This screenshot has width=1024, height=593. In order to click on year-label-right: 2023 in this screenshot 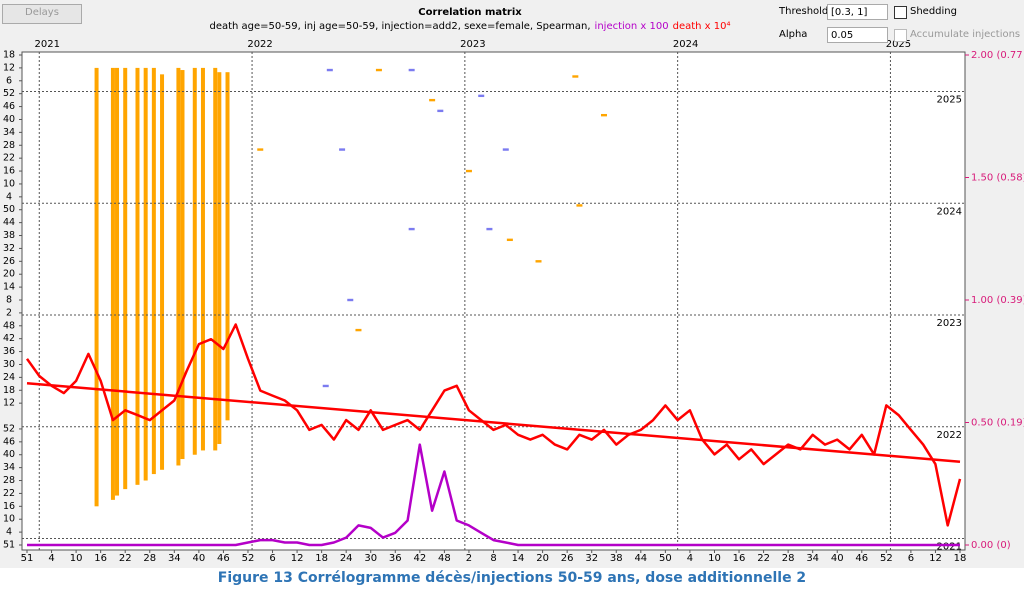, I will do `click(949, 323)`.